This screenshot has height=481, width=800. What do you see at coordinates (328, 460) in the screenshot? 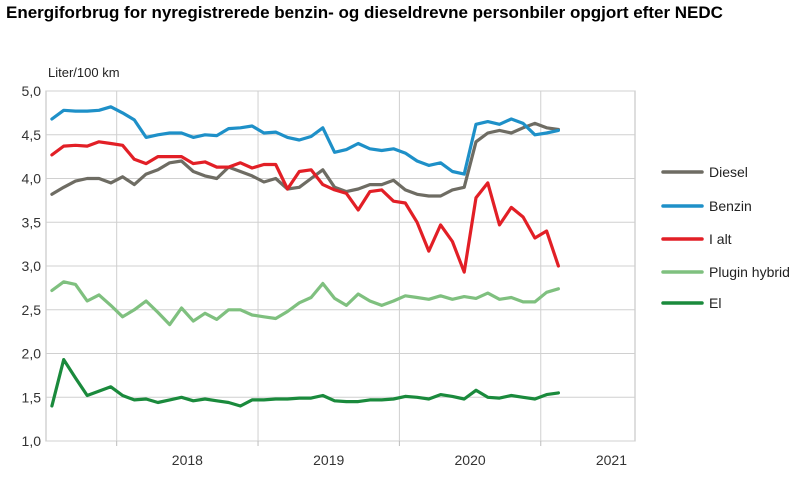
I see `x-tick-label: 2019` at bounding box center [328, 460].